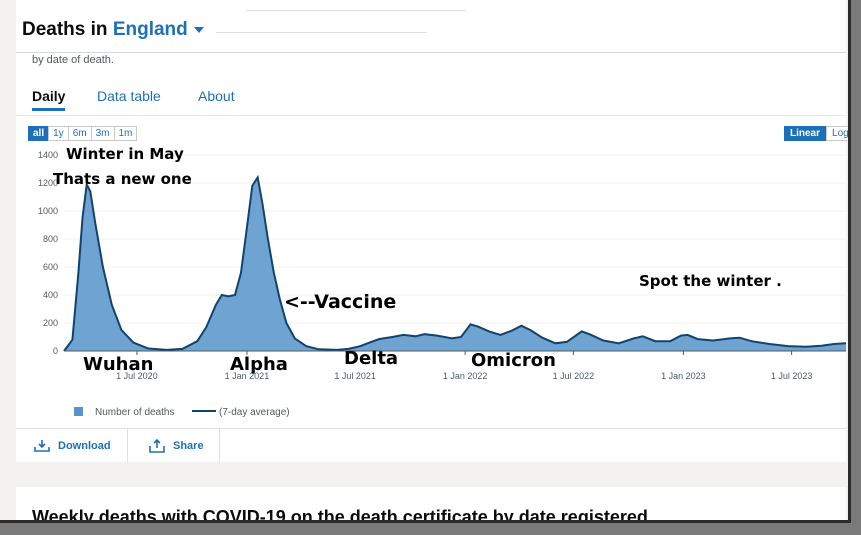 Image resolution: width=861 pixels, height=535 pixels. I want to click on chart-annotation: Spot the winter ., so click(710, 281).